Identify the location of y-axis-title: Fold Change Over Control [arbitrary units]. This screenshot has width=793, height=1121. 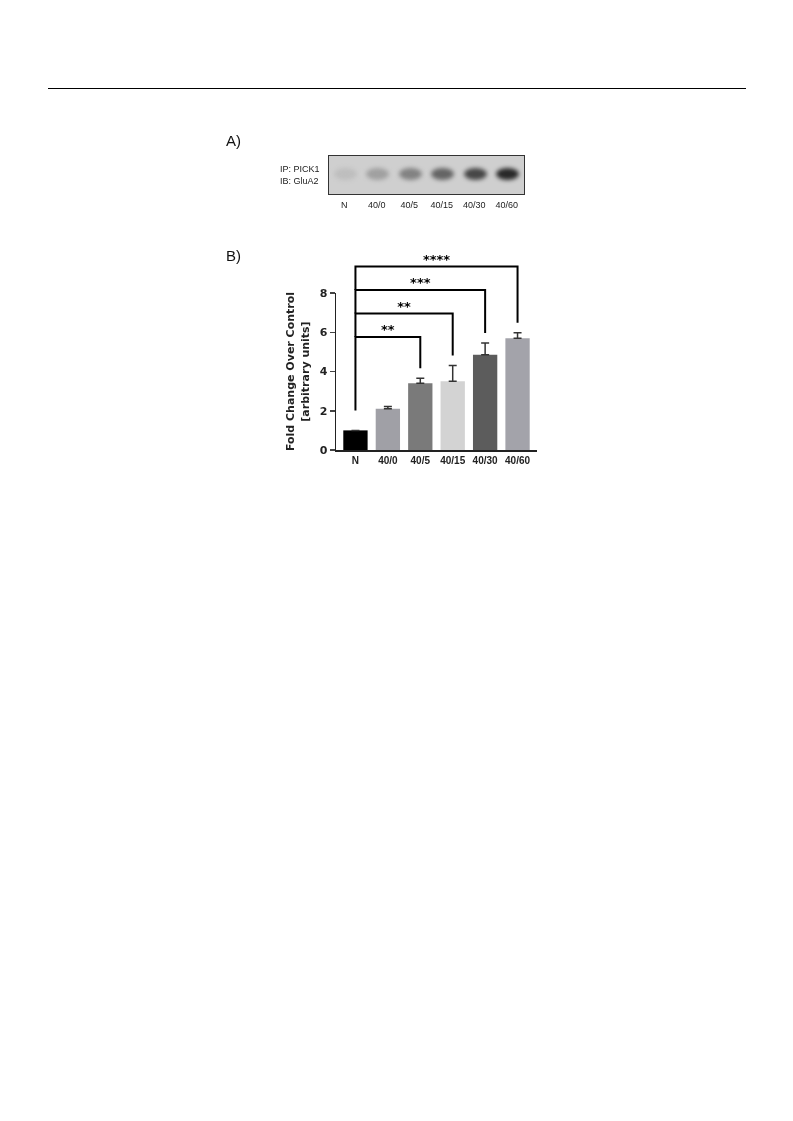
(298, 371).